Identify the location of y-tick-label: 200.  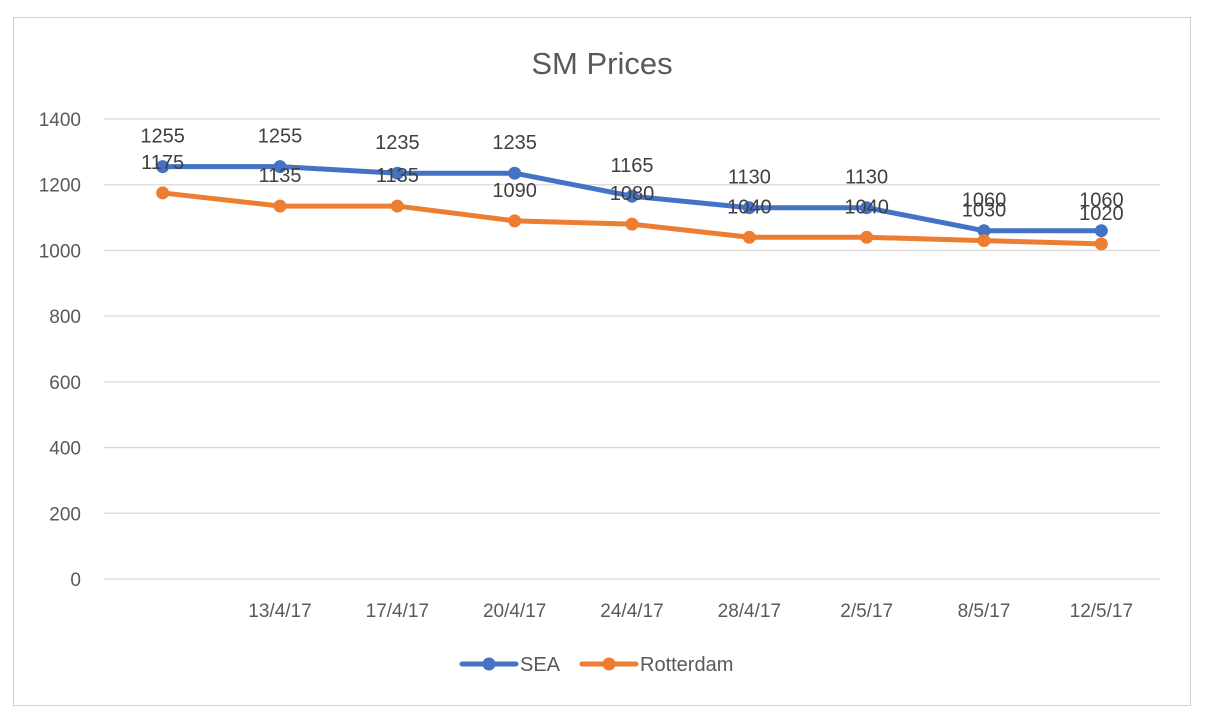
(65, 514).